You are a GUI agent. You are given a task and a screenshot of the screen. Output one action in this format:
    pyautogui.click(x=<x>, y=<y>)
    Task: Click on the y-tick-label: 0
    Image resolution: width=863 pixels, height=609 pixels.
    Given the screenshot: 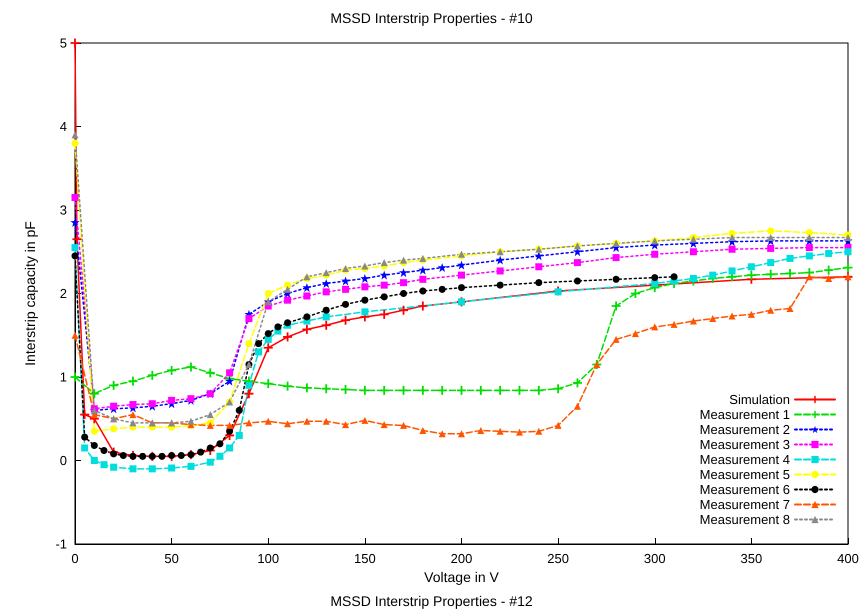 What is the action you would take?
    pyautogui.click(x=63, y=460)
    